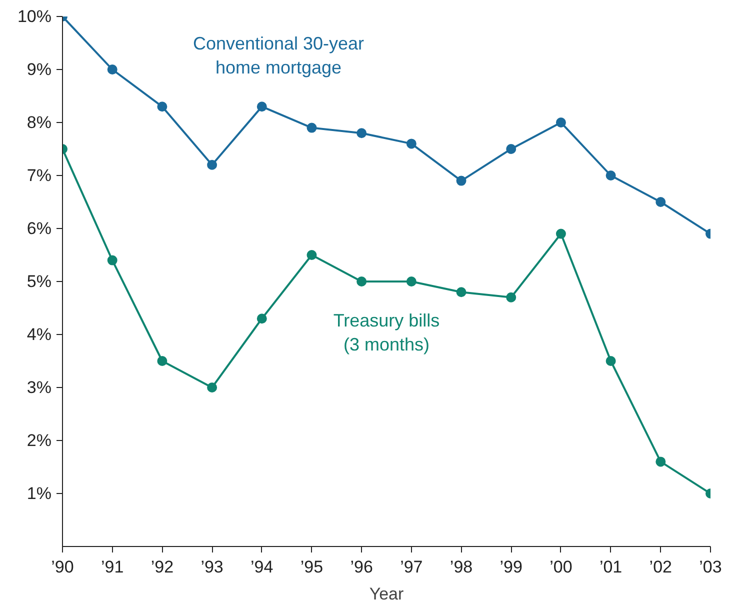 This screenshot has width=730, height=606. What do you see at coordinates (262, 567) in the screenshot?
I see `x-tick-label: ’94` at bounding box center [262, 567].